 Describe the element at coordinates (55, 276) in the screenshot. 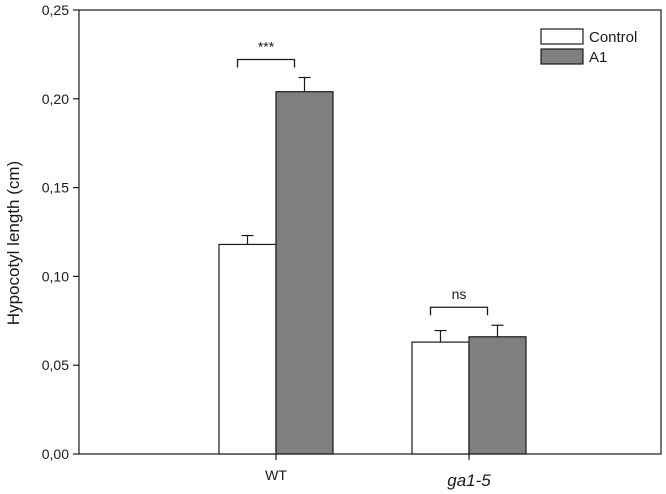

I see `y-tick-label: 0,10` at that location.